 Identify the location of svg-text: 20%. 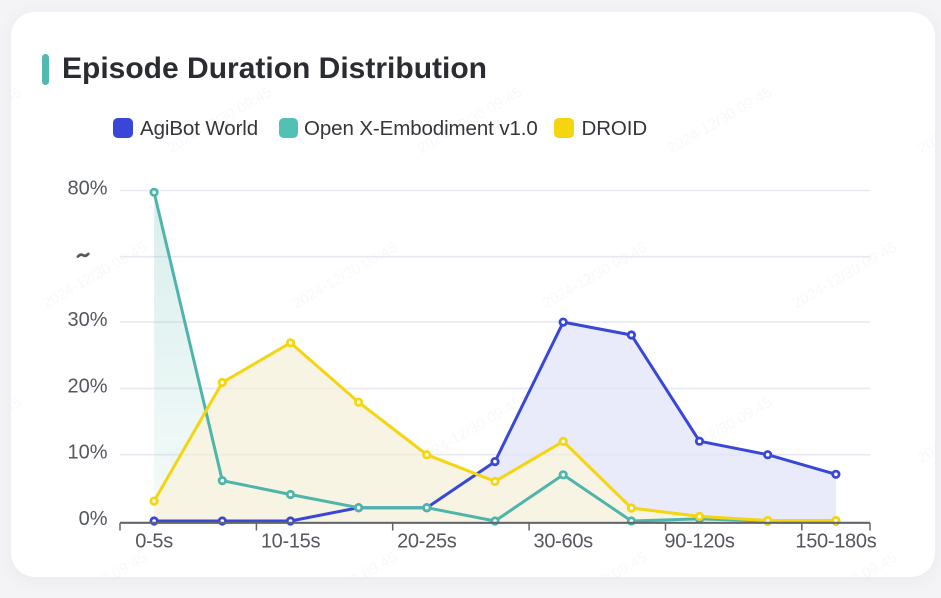
(87, 386).